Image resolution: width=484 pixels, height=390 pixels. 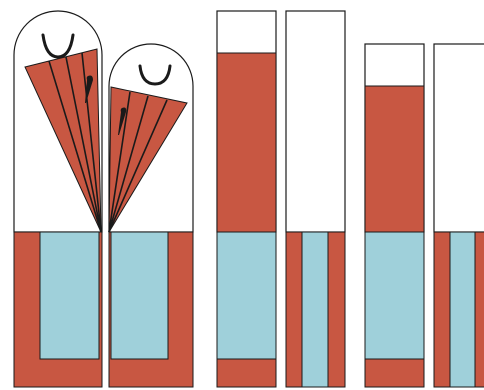 What do you see at coordinates (394, 159) in the screenshot?
I see `rect-panel-5-fill` at bounding box center [394, 159].